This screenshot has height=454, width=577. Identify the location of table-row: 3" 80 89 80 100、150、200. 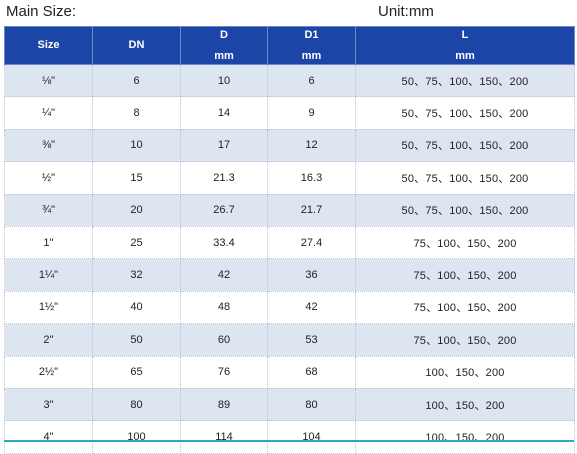
(289, 405).